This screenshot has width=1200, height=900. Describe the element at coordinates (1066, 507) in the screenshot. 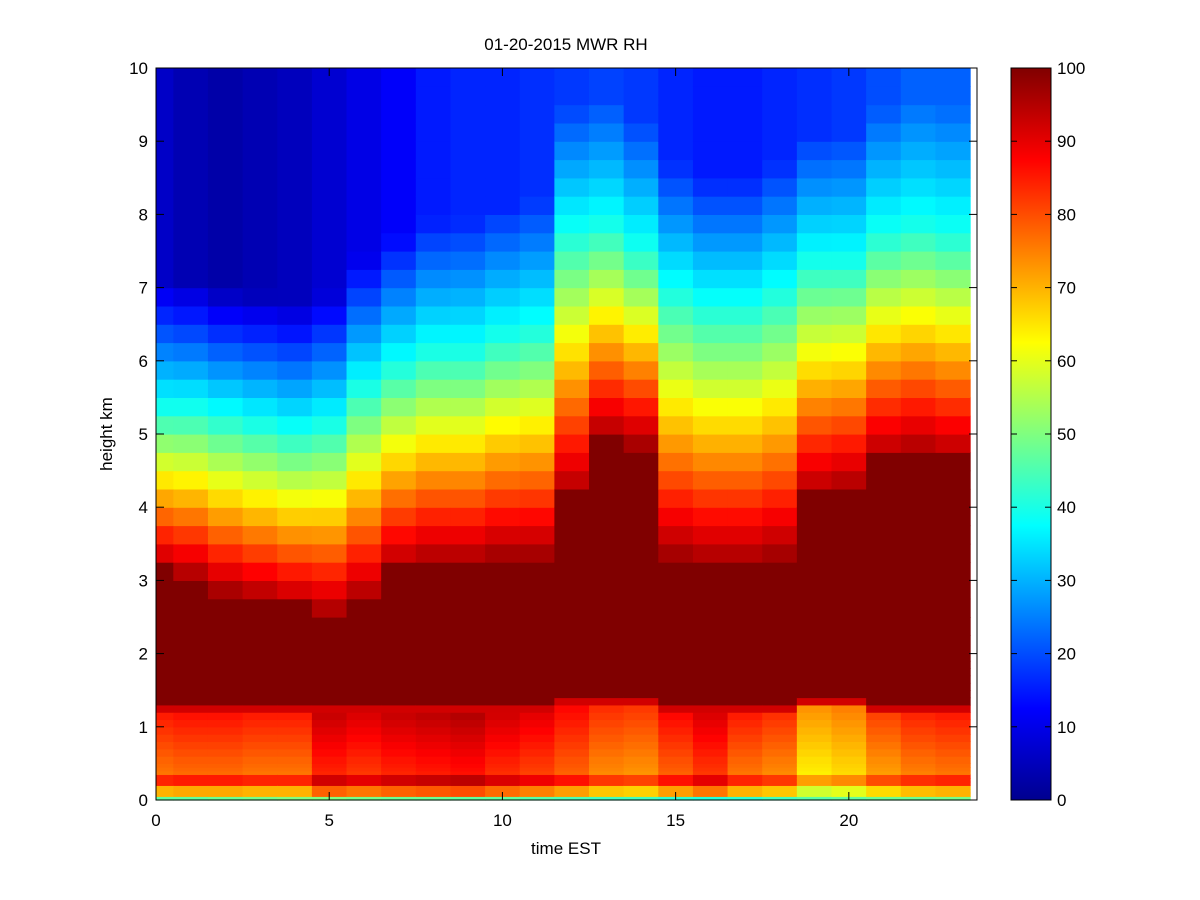

I see `colorbar-tick-label: 40` at that location.